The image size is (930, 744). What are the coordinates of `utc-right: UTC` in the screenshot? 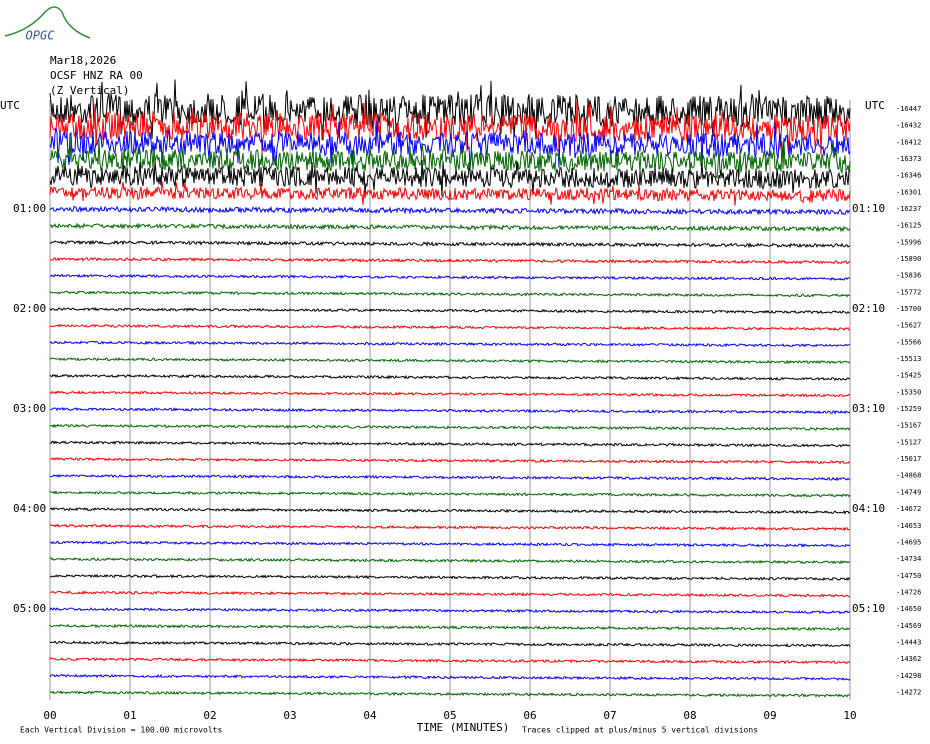 It's located at (875, 105).